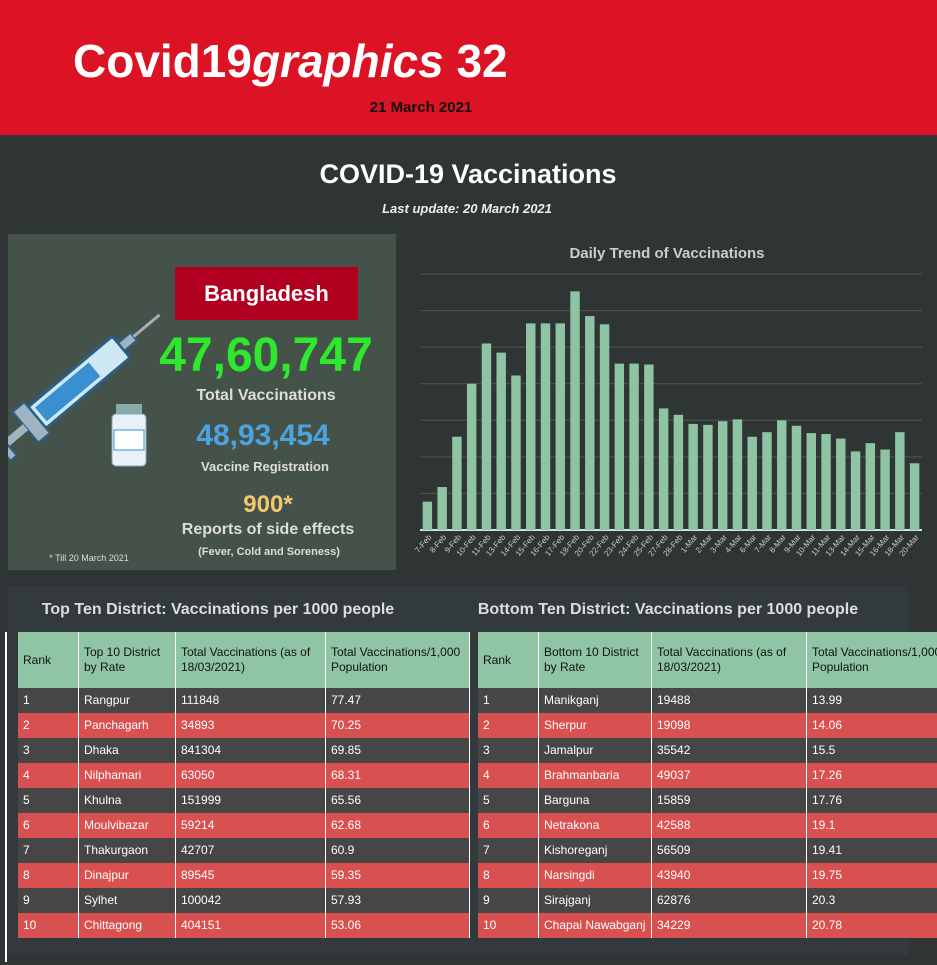 This screenshot has height=965, width=937. Describe the element at coordinates (127, 800) in the screenshot. I see `cell: Khulna` at that location.